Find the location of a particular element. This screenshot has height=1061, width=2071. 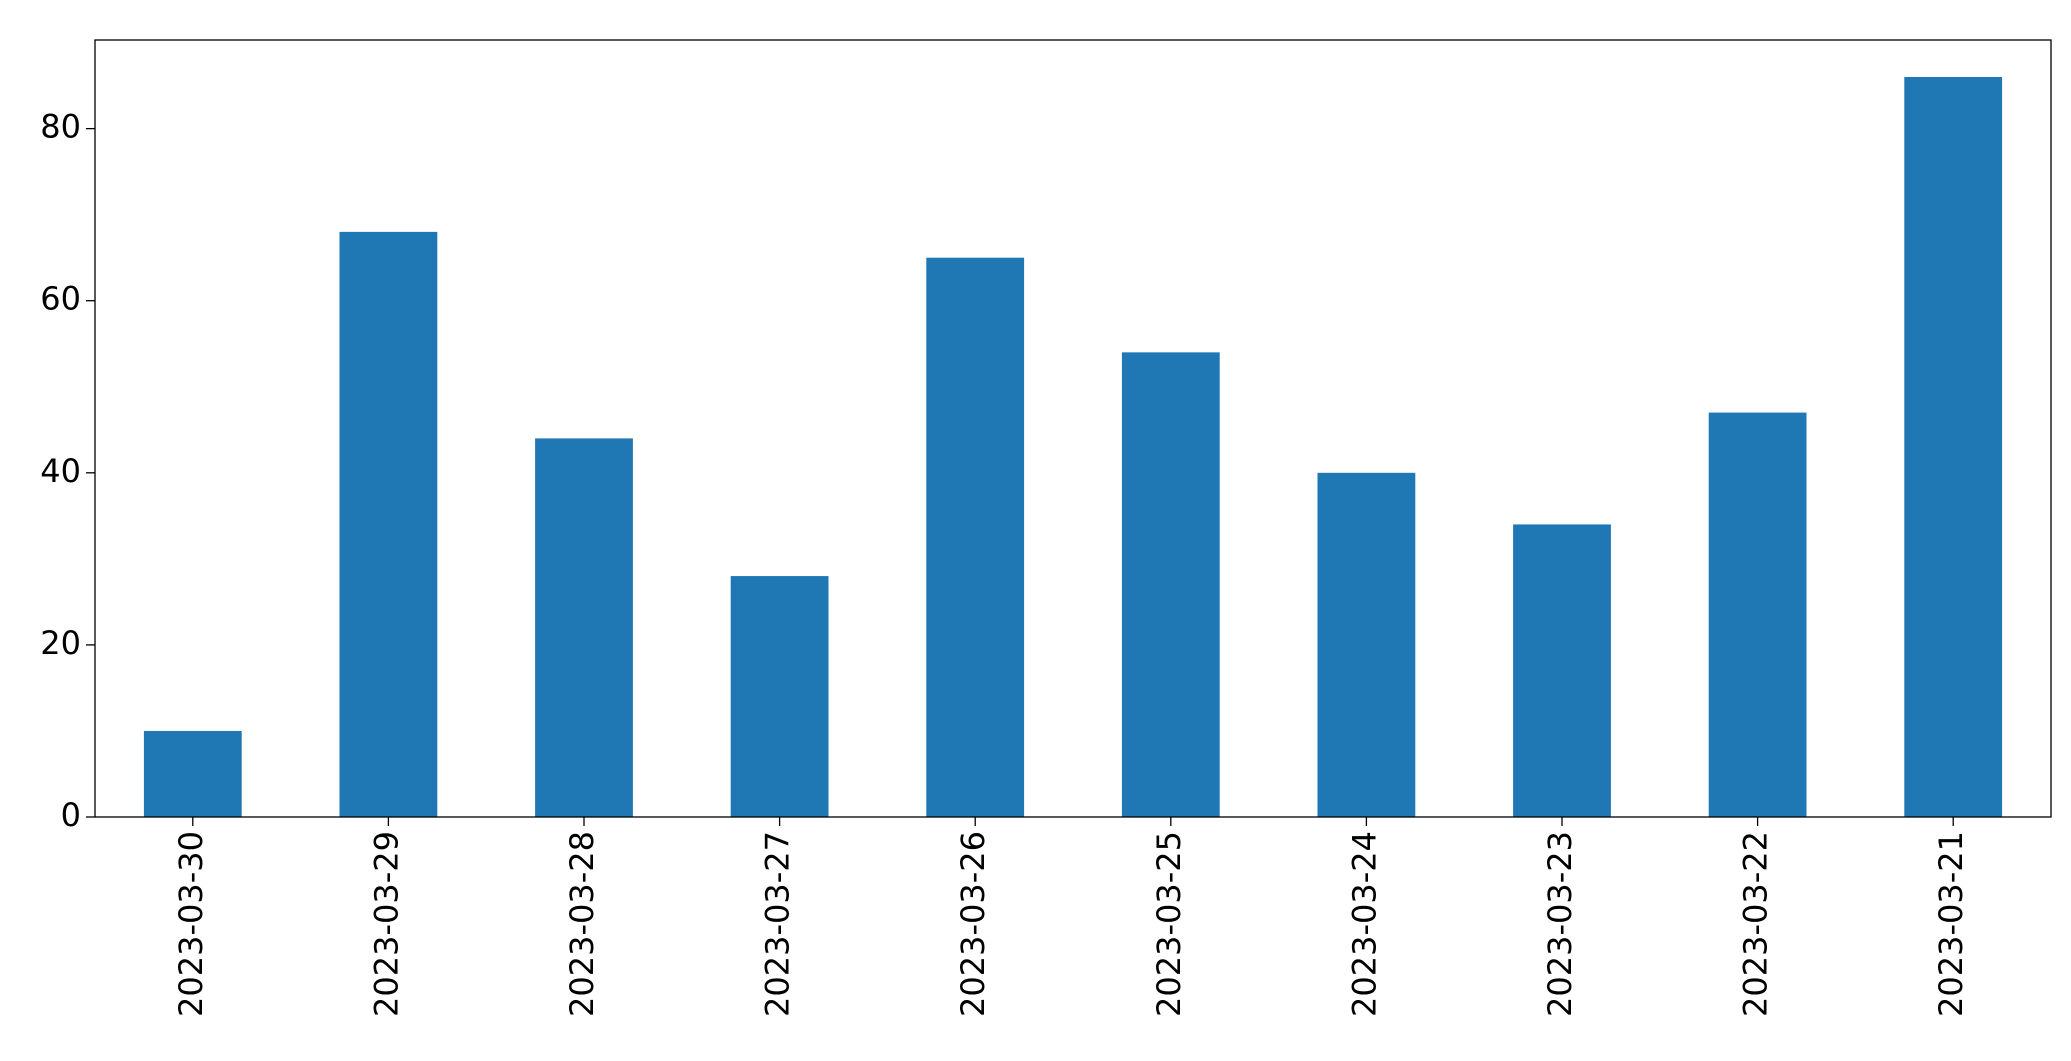

x-tick-label: 2023-03-28 is located at coordinates (582, 924).